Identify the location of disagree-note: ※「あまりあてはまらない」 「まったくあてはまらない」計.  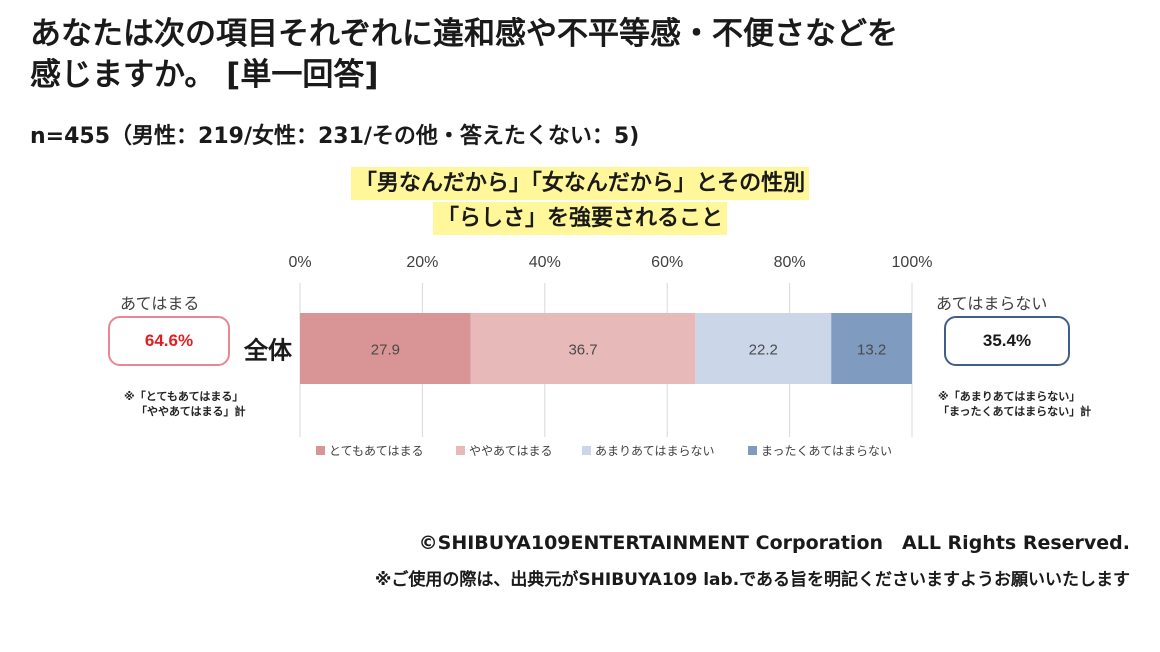
(1014, 404).